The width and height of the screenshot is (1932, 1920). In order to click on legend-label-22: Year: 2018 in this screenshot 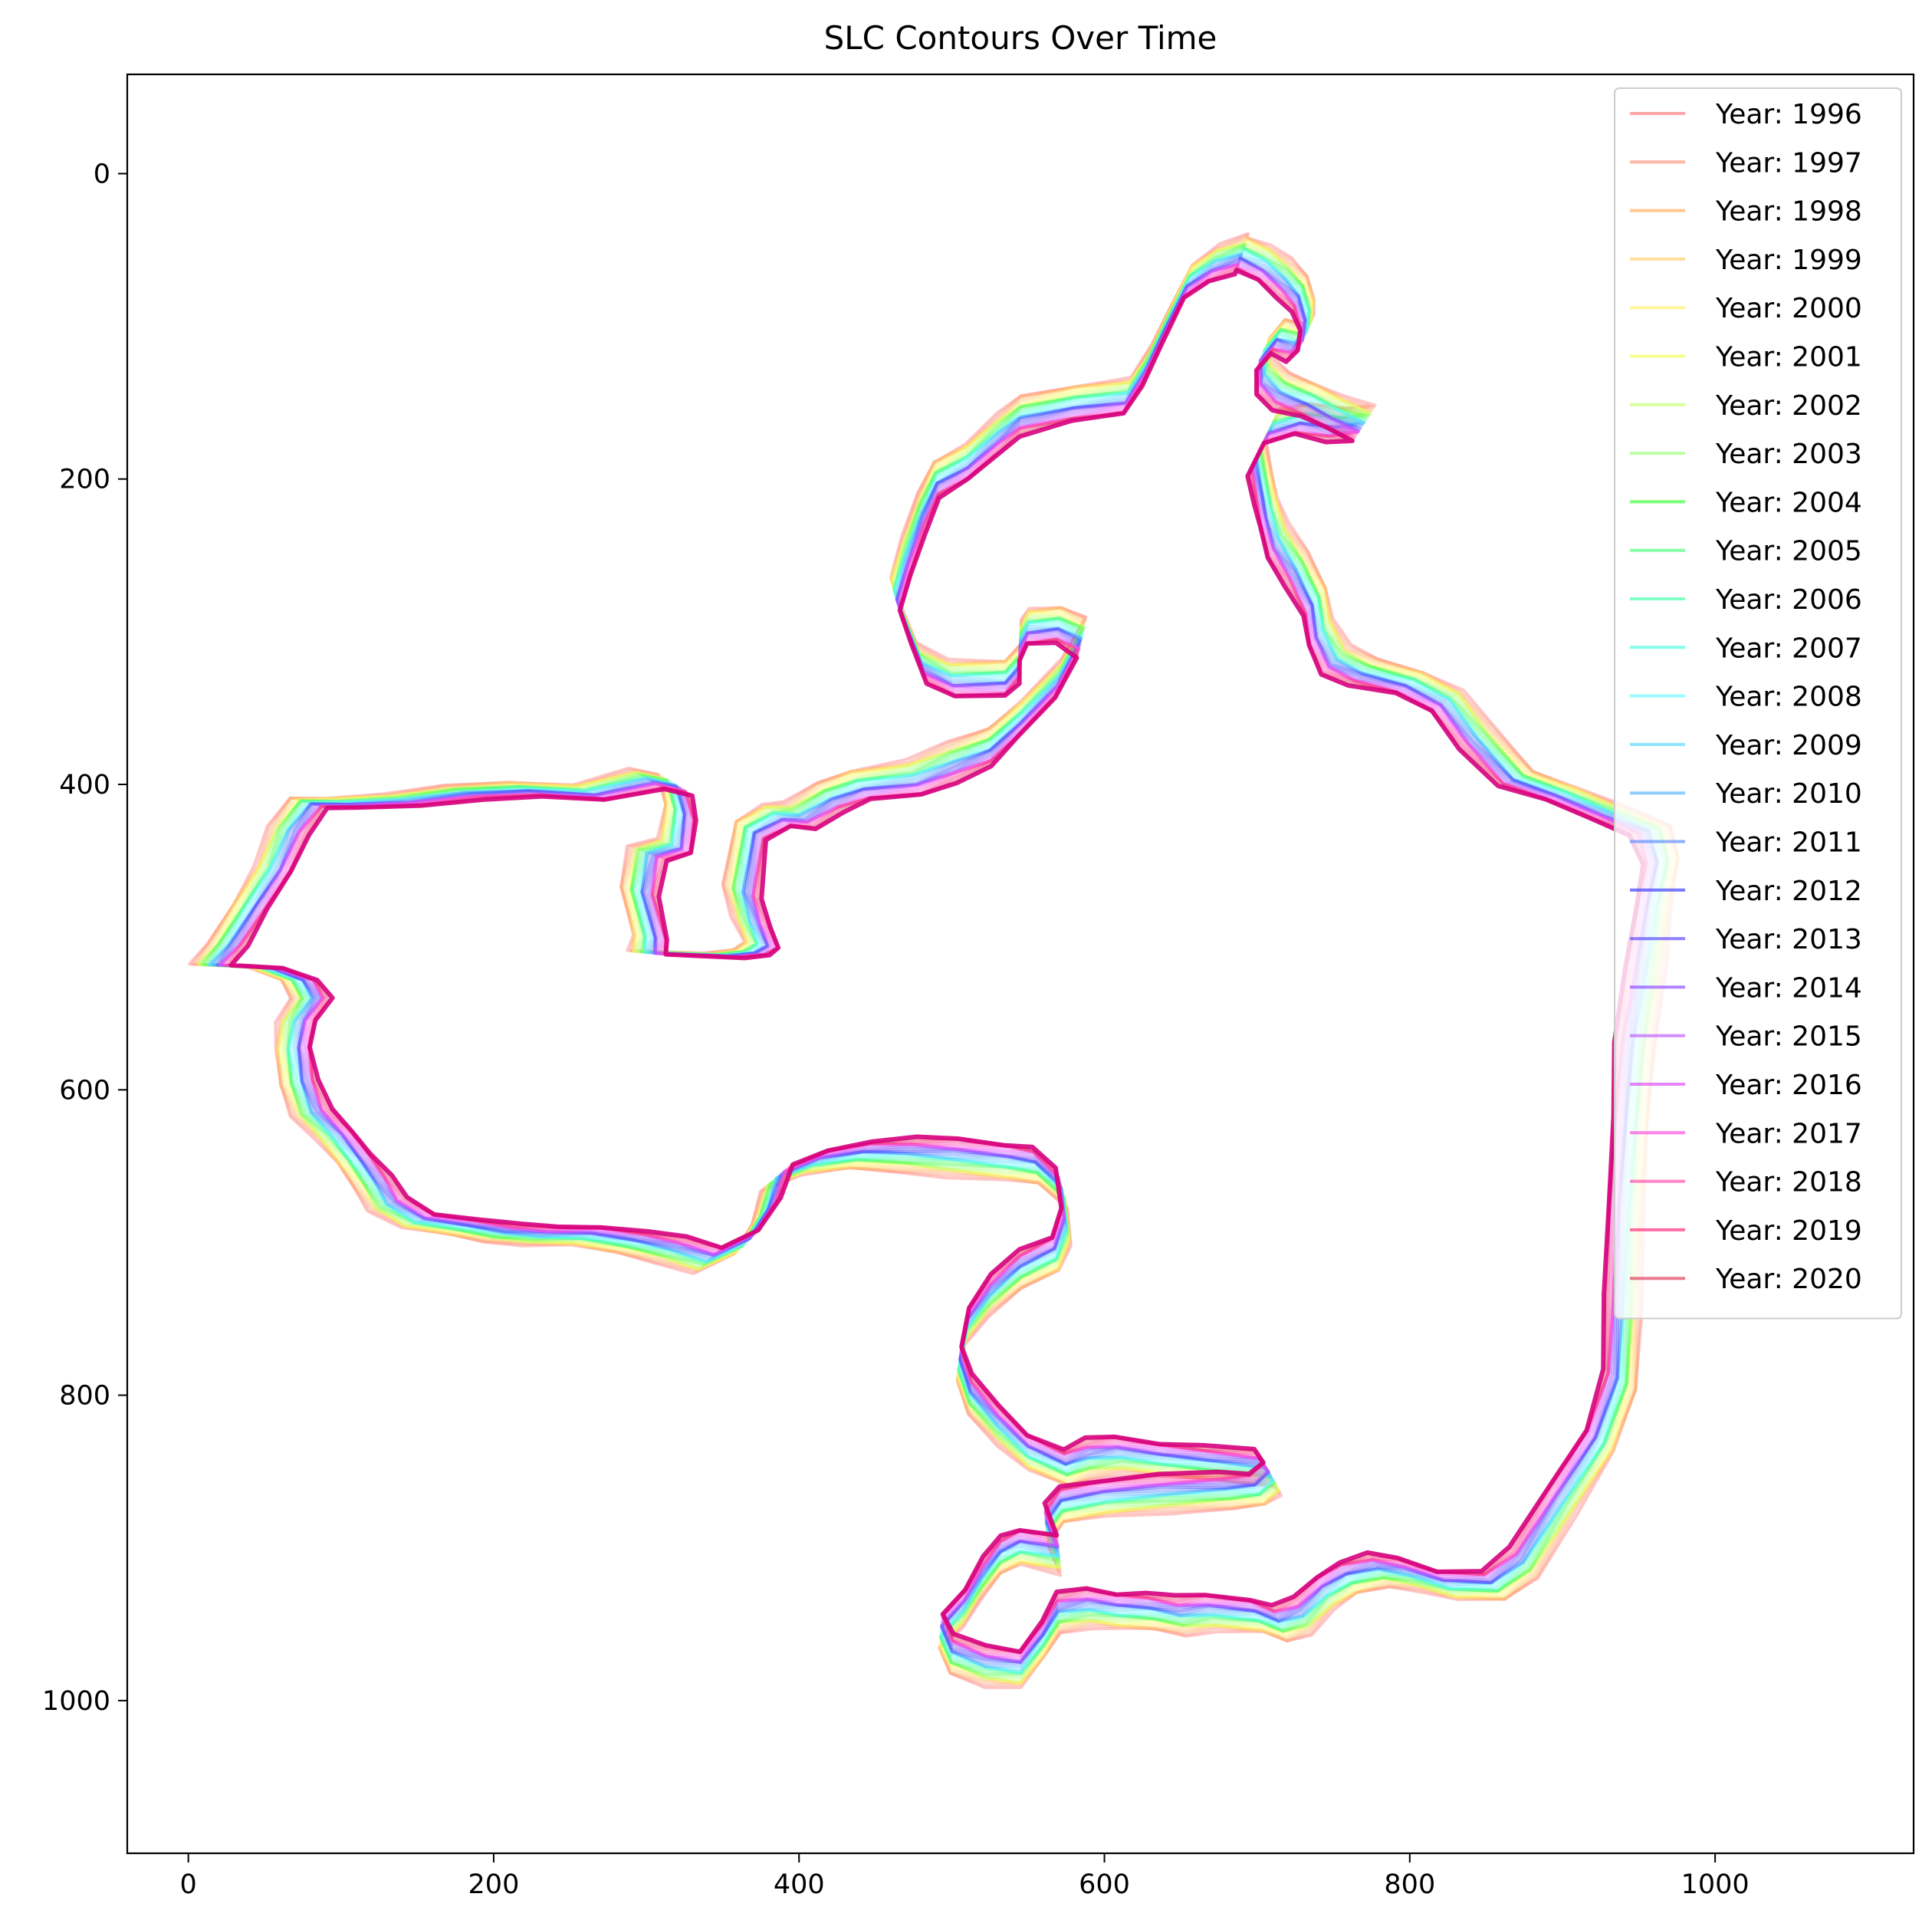, I will do `click(1789, 1182)`.